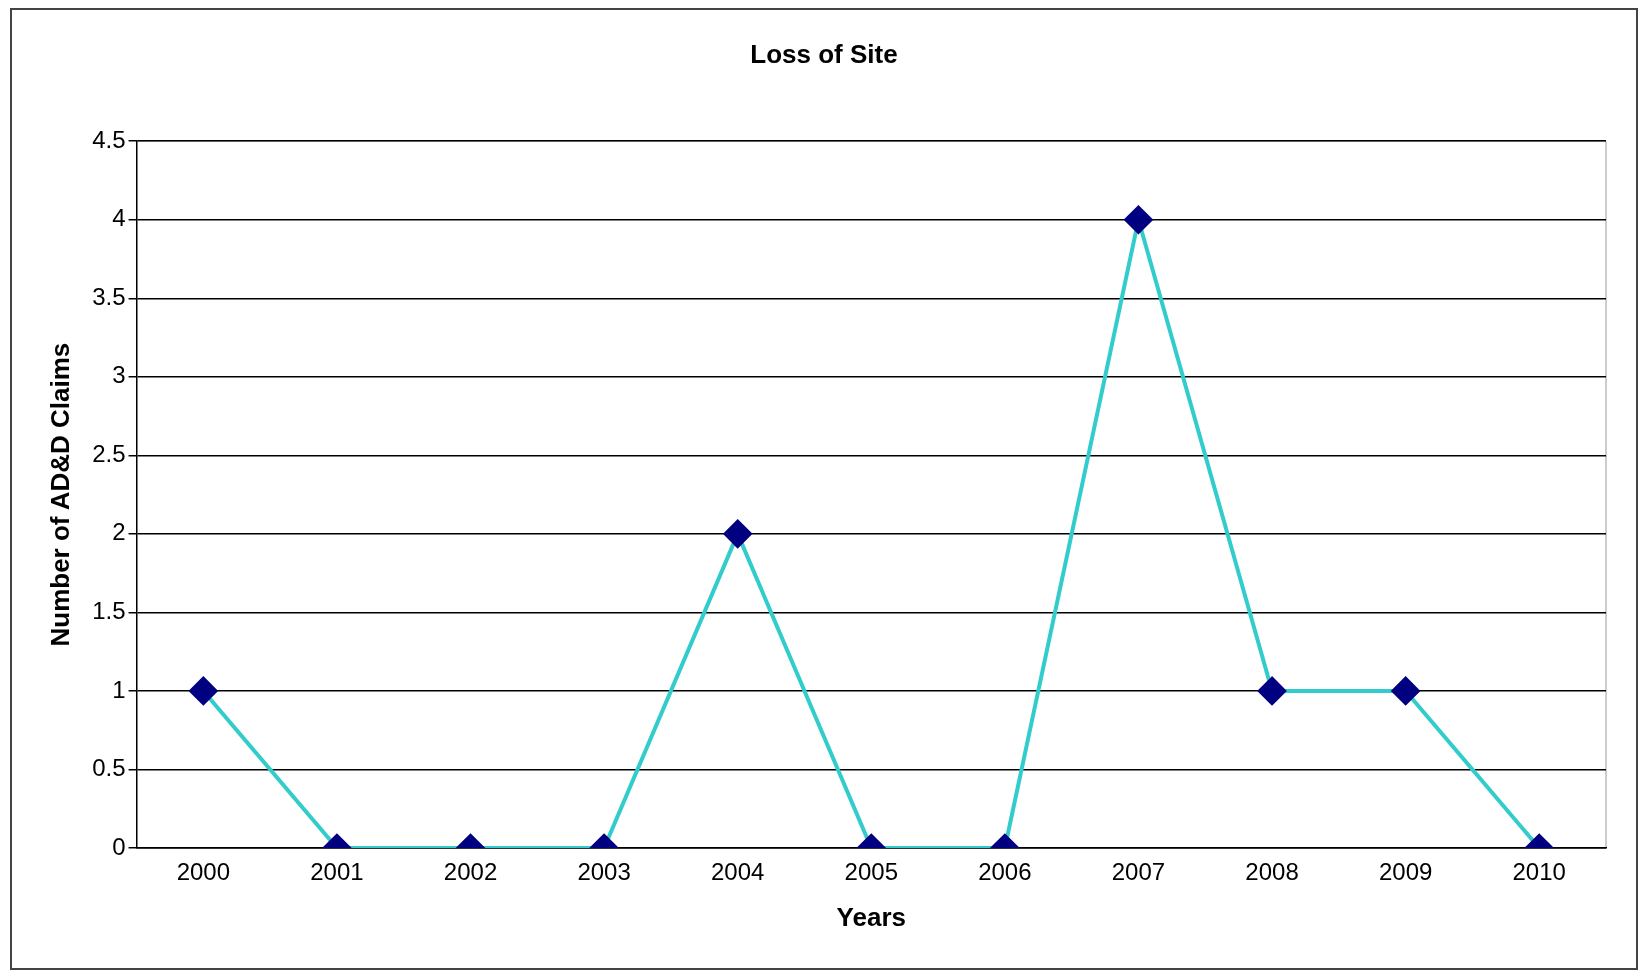 This screenshot has height=980, width=1647. I want to click on x-tick-label: 2008, so click(1272, 872).